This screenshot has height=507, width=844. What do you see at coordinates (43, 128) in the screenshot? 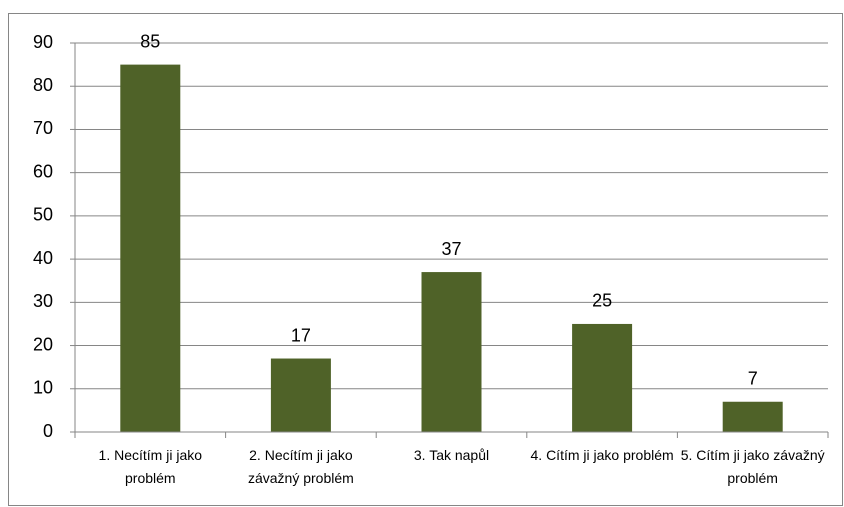
I see `y-tick-label: 70` at bounding box center [43, 128].